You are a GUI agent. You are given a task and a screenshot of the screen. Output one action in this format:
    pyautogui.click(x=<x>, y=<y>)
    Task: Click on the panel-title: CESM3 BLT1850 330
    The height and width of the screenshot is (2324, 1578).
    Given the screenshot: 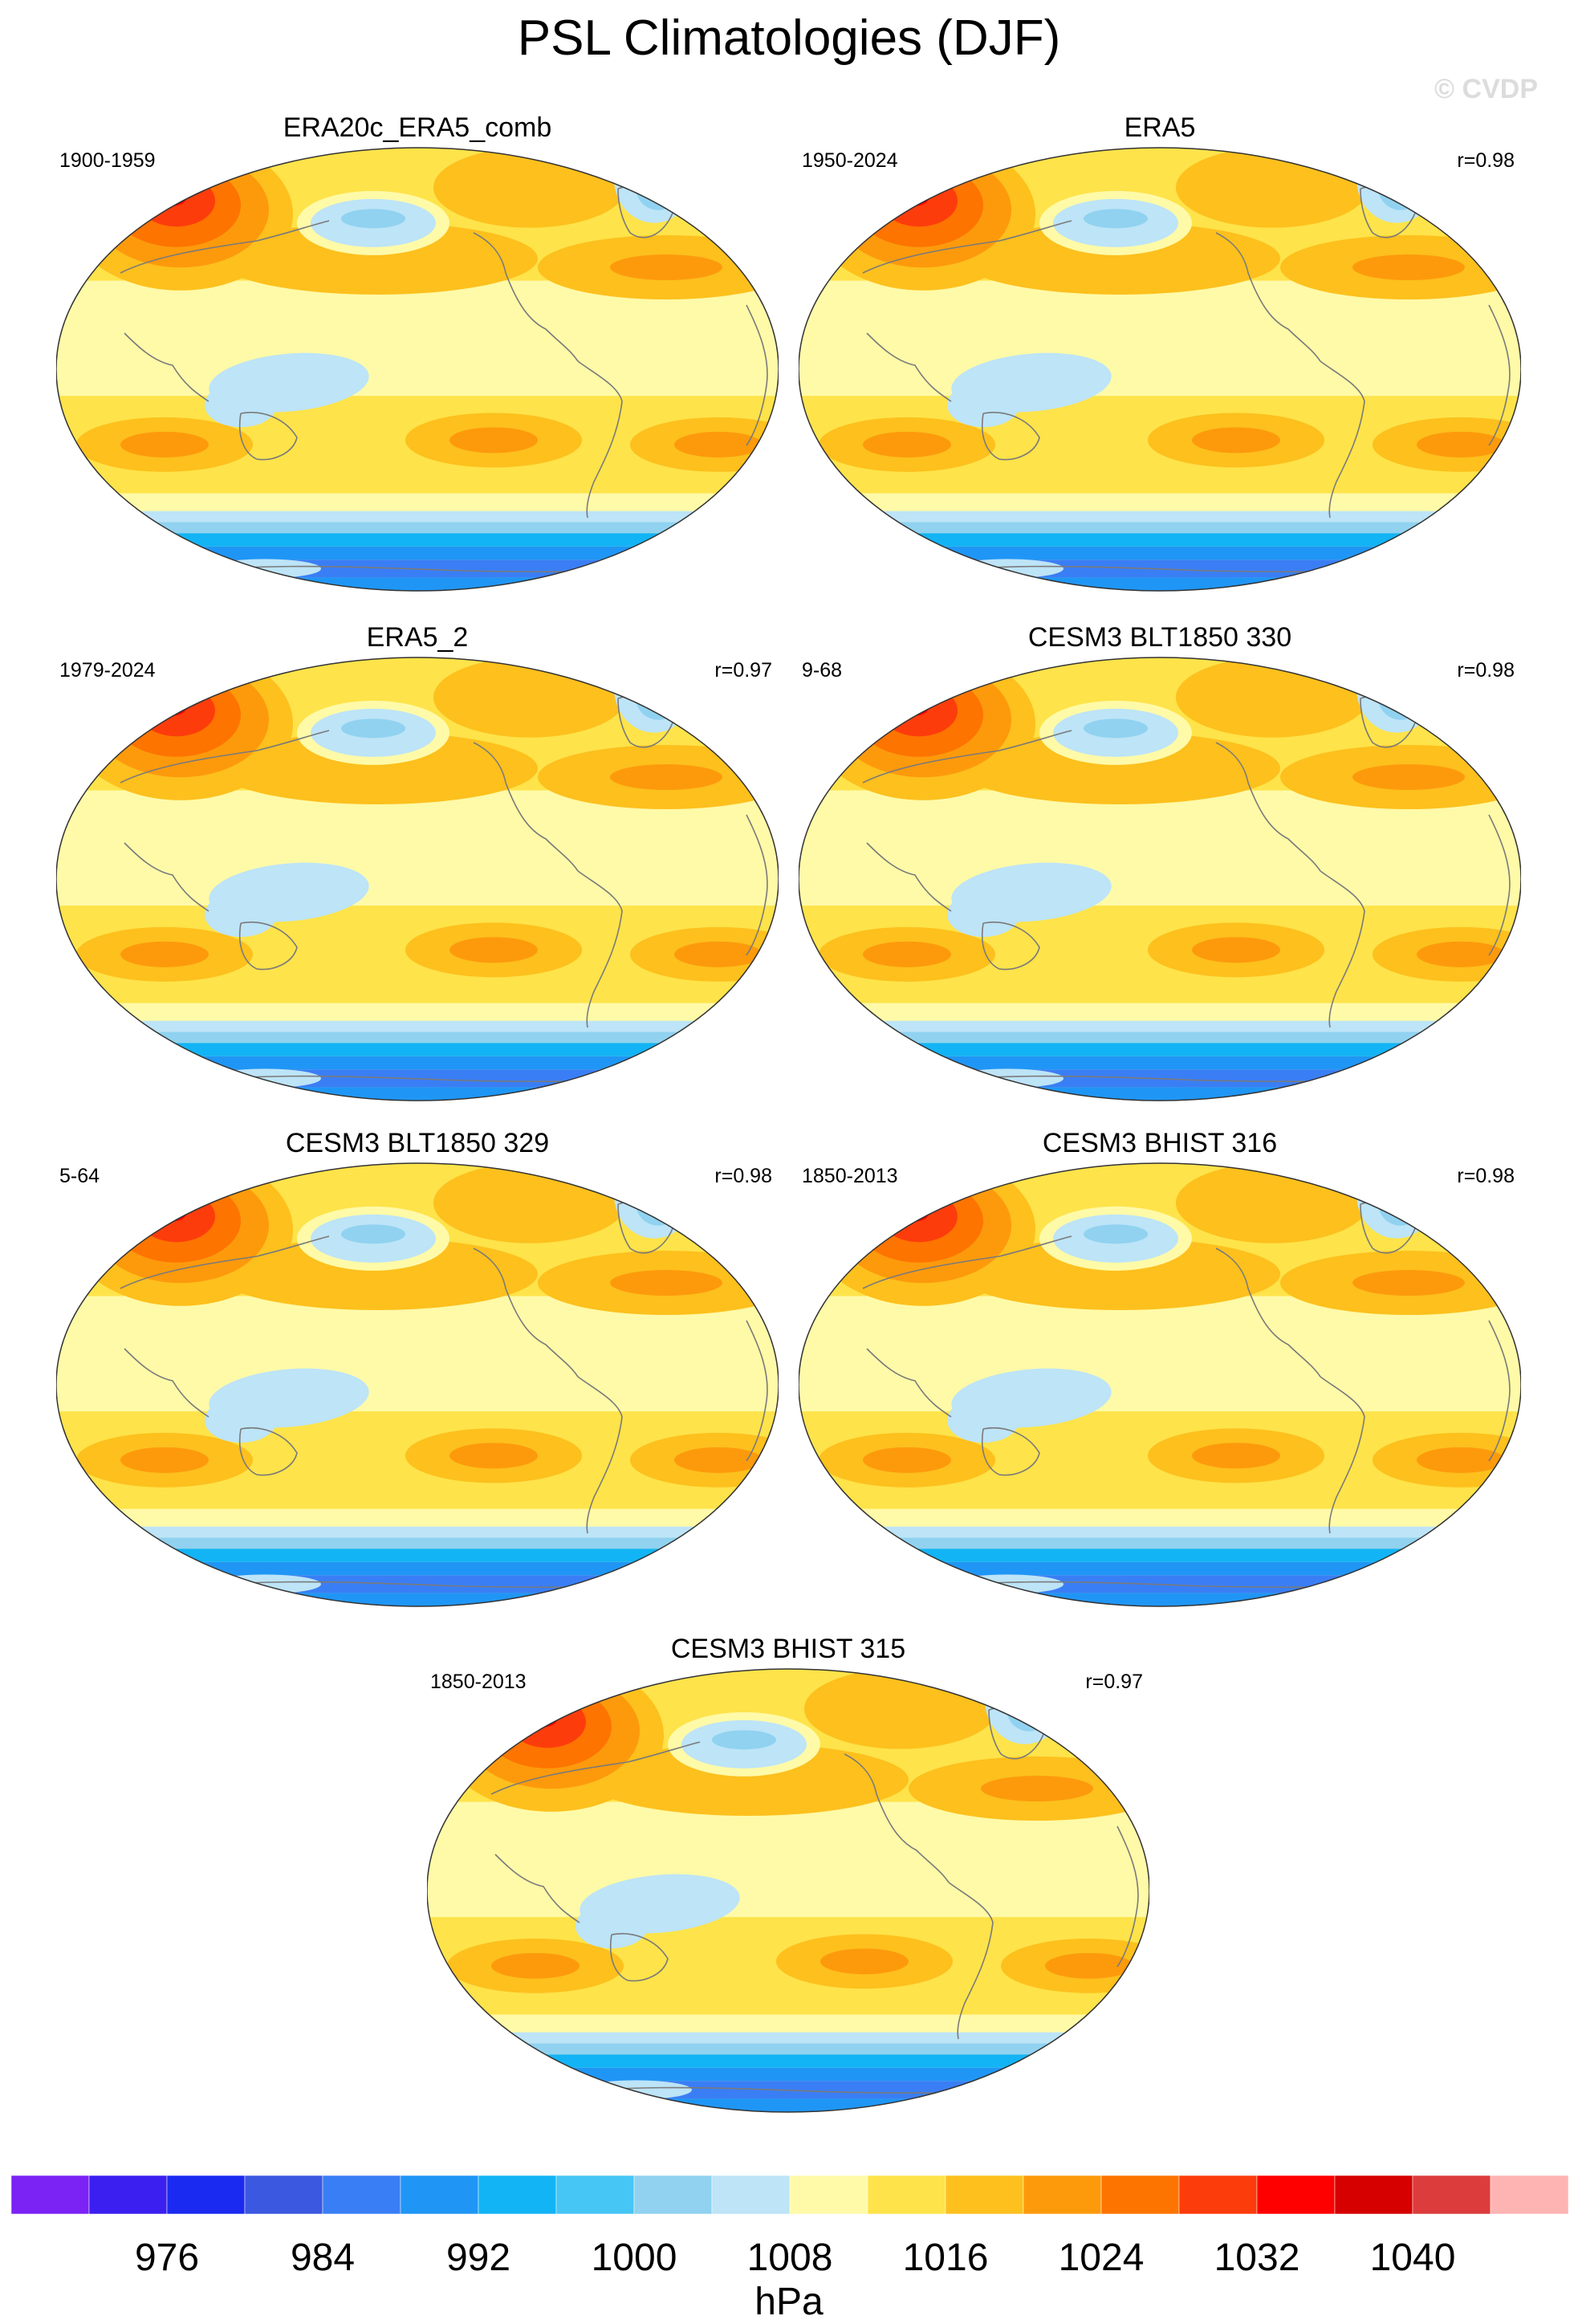 What is the action you would take?
    pyautogui.click(x=1159, y=637)
    